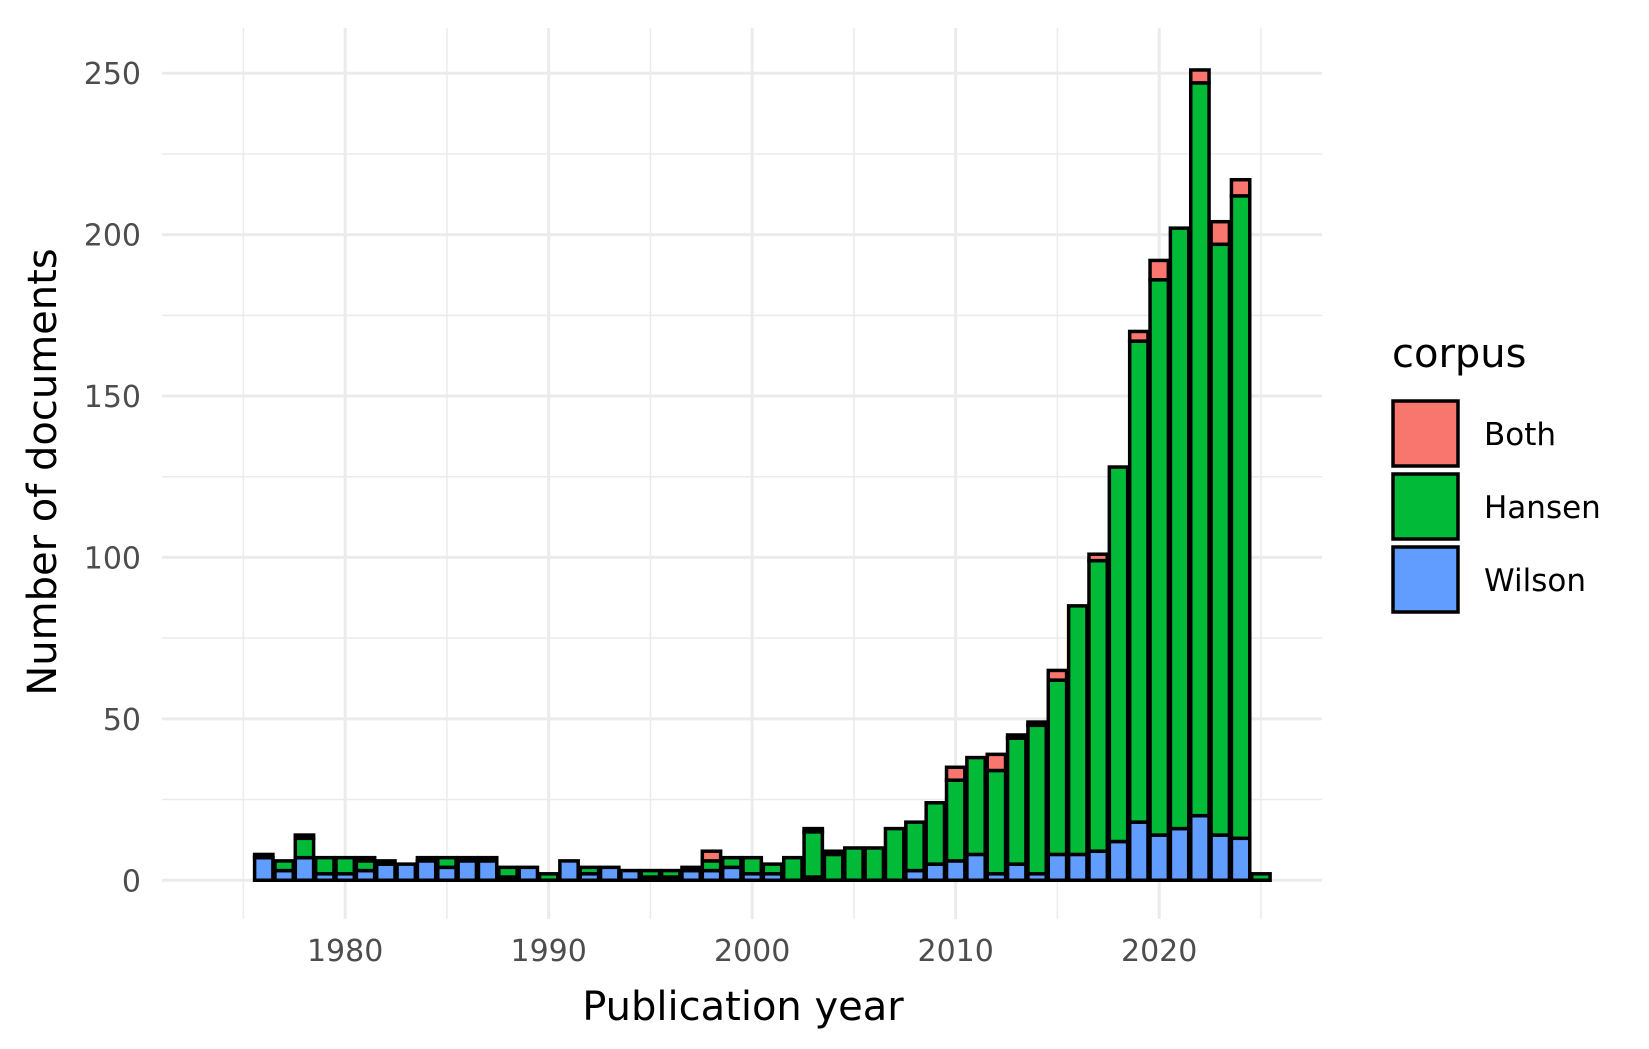 Image resolution: width=1649 pixels, height=1049 pixels. What do you see at coordinates (324, 865) in the screenshot?
I see `bar-hansen-1979` at bounding box center [324, 865].